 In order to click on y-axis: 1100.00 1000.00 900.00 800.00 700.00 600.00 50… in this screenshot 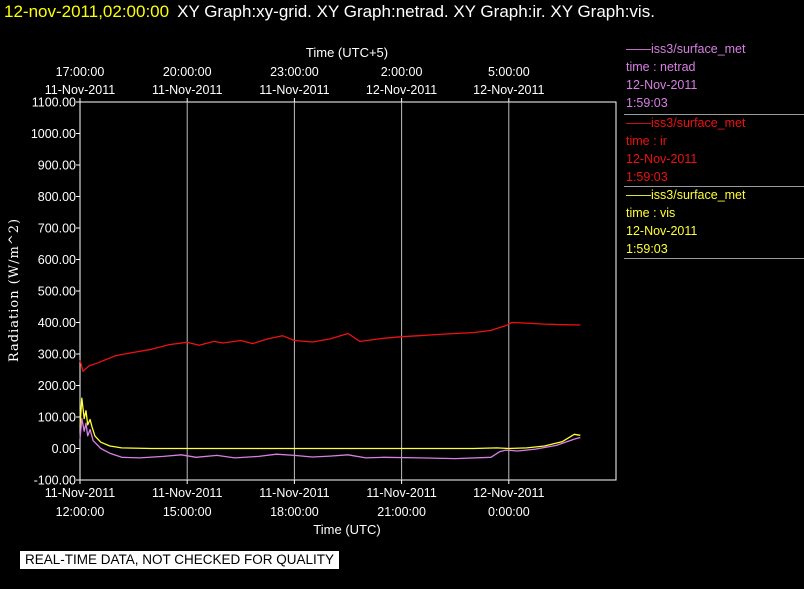, I will do `click(55, 292)`.